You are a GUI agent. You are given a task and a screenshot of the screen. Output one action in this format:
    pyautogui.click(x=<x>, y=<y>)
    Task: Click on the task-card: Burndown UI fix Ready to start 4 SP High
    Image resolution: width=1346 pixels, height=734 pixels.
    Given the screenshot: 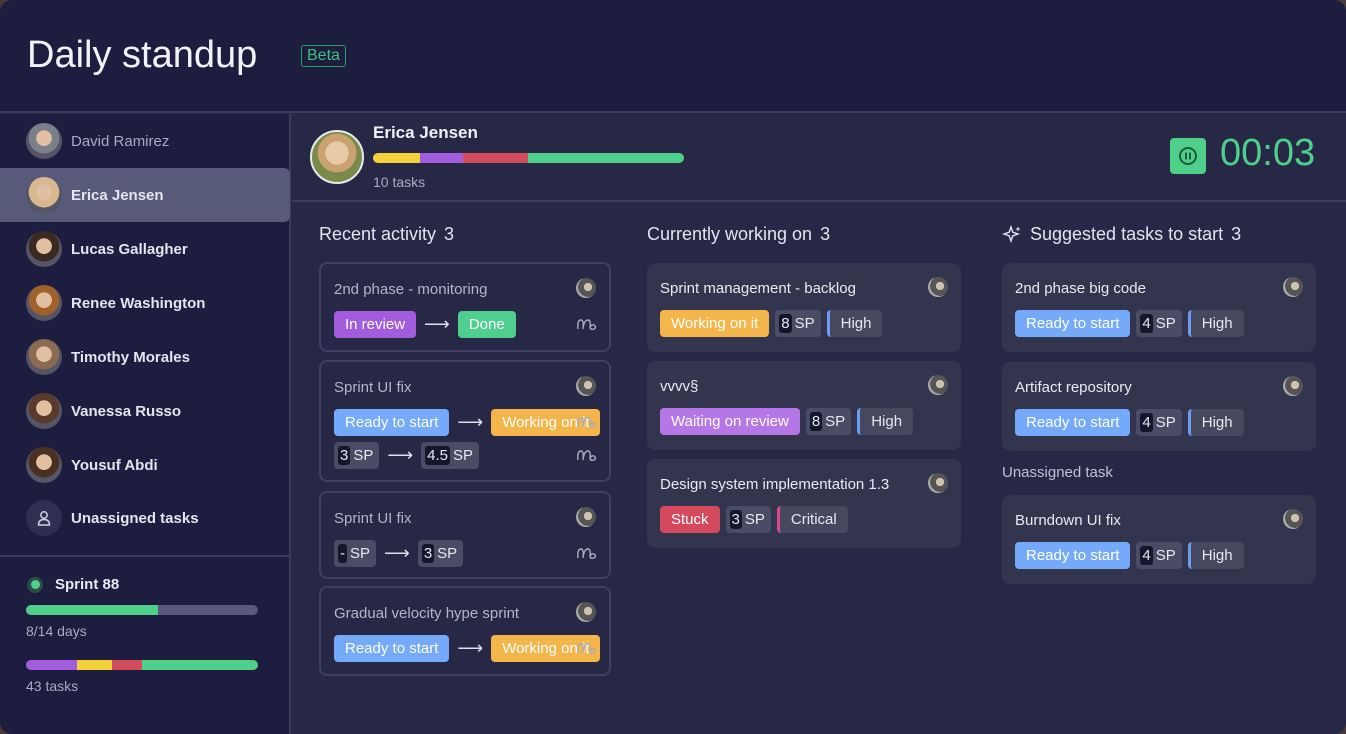 What is the action you would take?
    pyautogui.click(x=1159, y=539)
    